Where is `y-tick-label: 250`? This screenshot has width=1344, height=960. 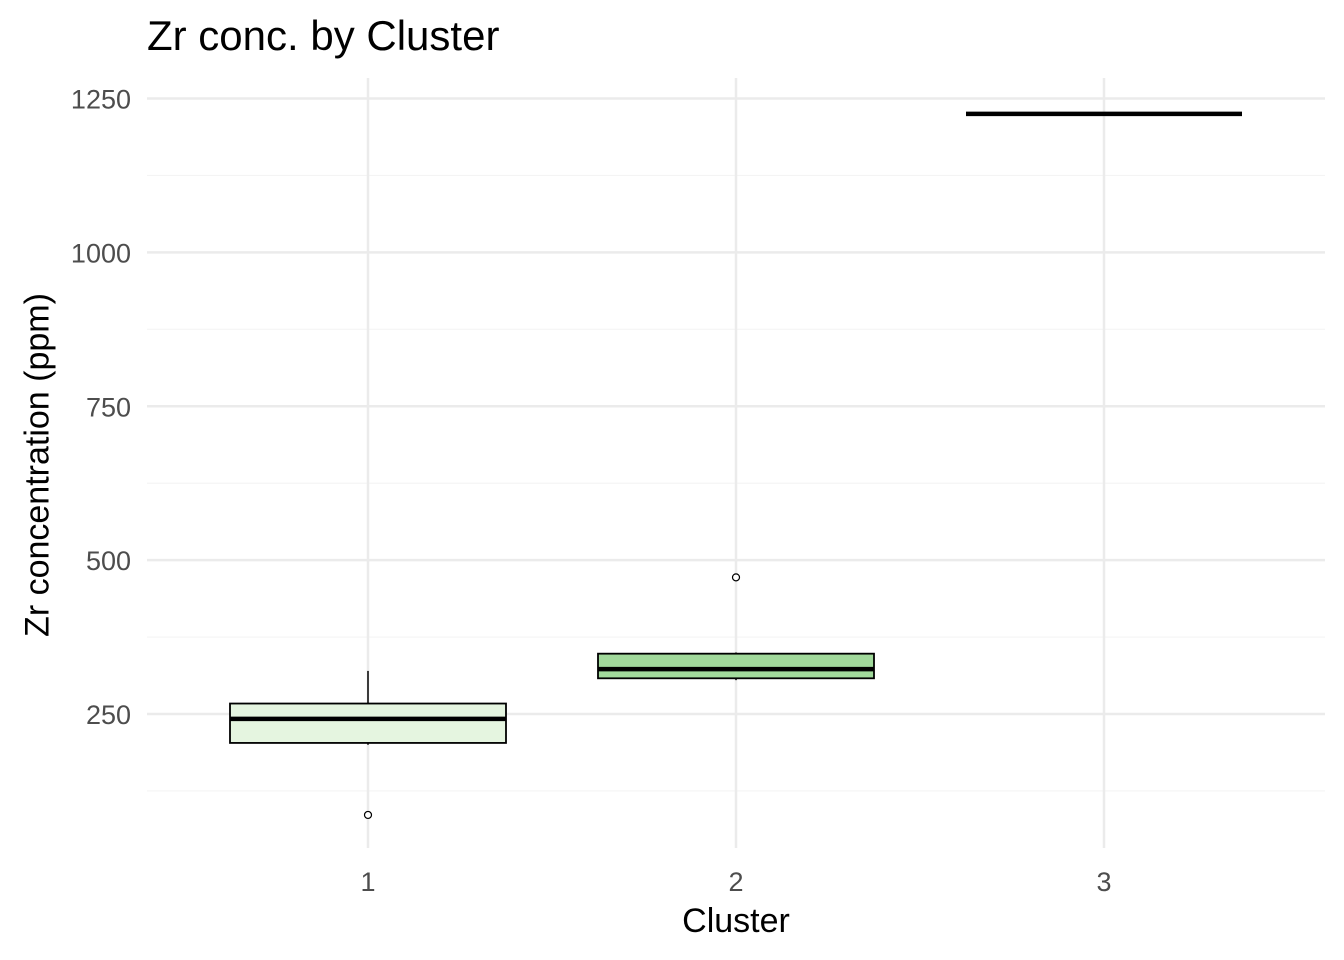
y-tick-label: 250 is located at coordinates (108, 715).